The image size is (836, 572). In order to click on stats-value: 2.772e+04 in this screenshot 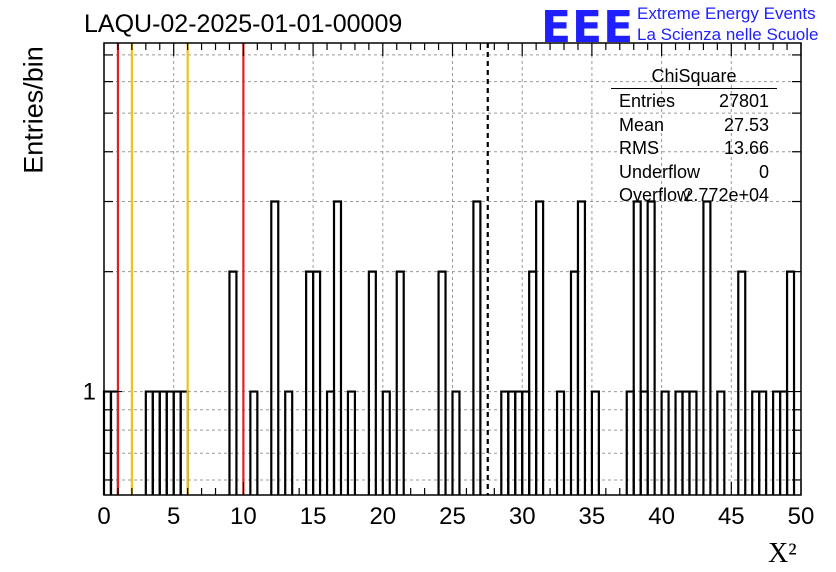, I will do `click(726, 195)`.